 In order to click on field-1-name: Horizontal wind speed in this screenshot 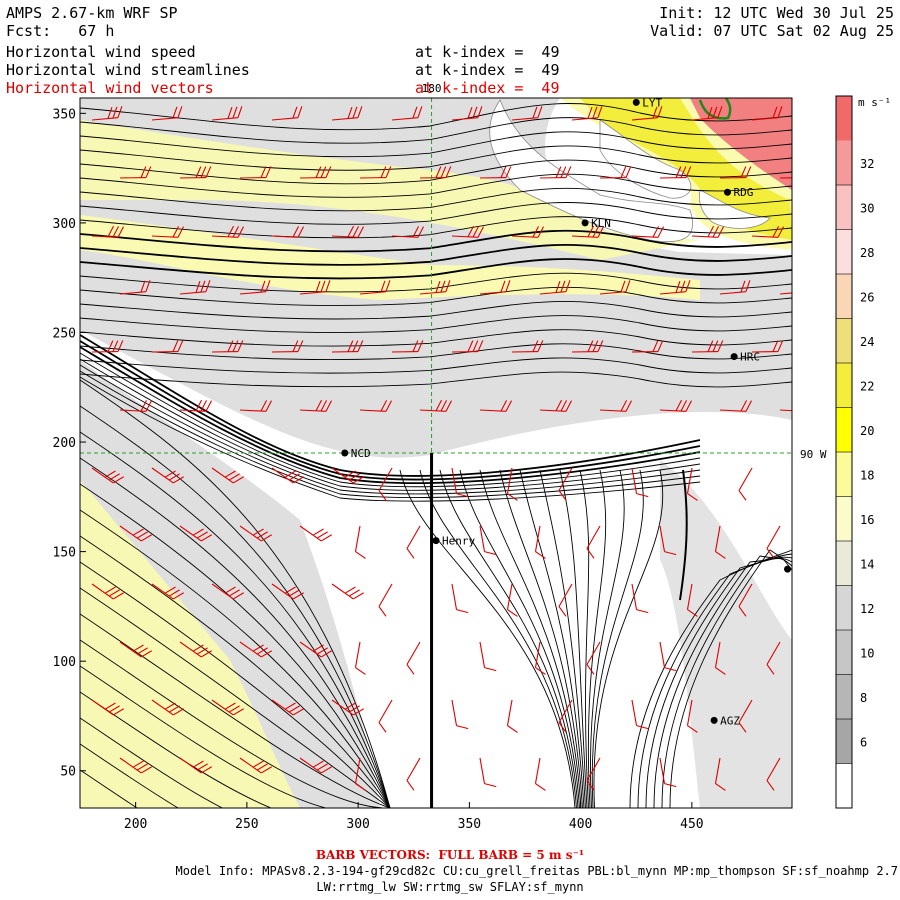, I will do `click(101, 52)`.